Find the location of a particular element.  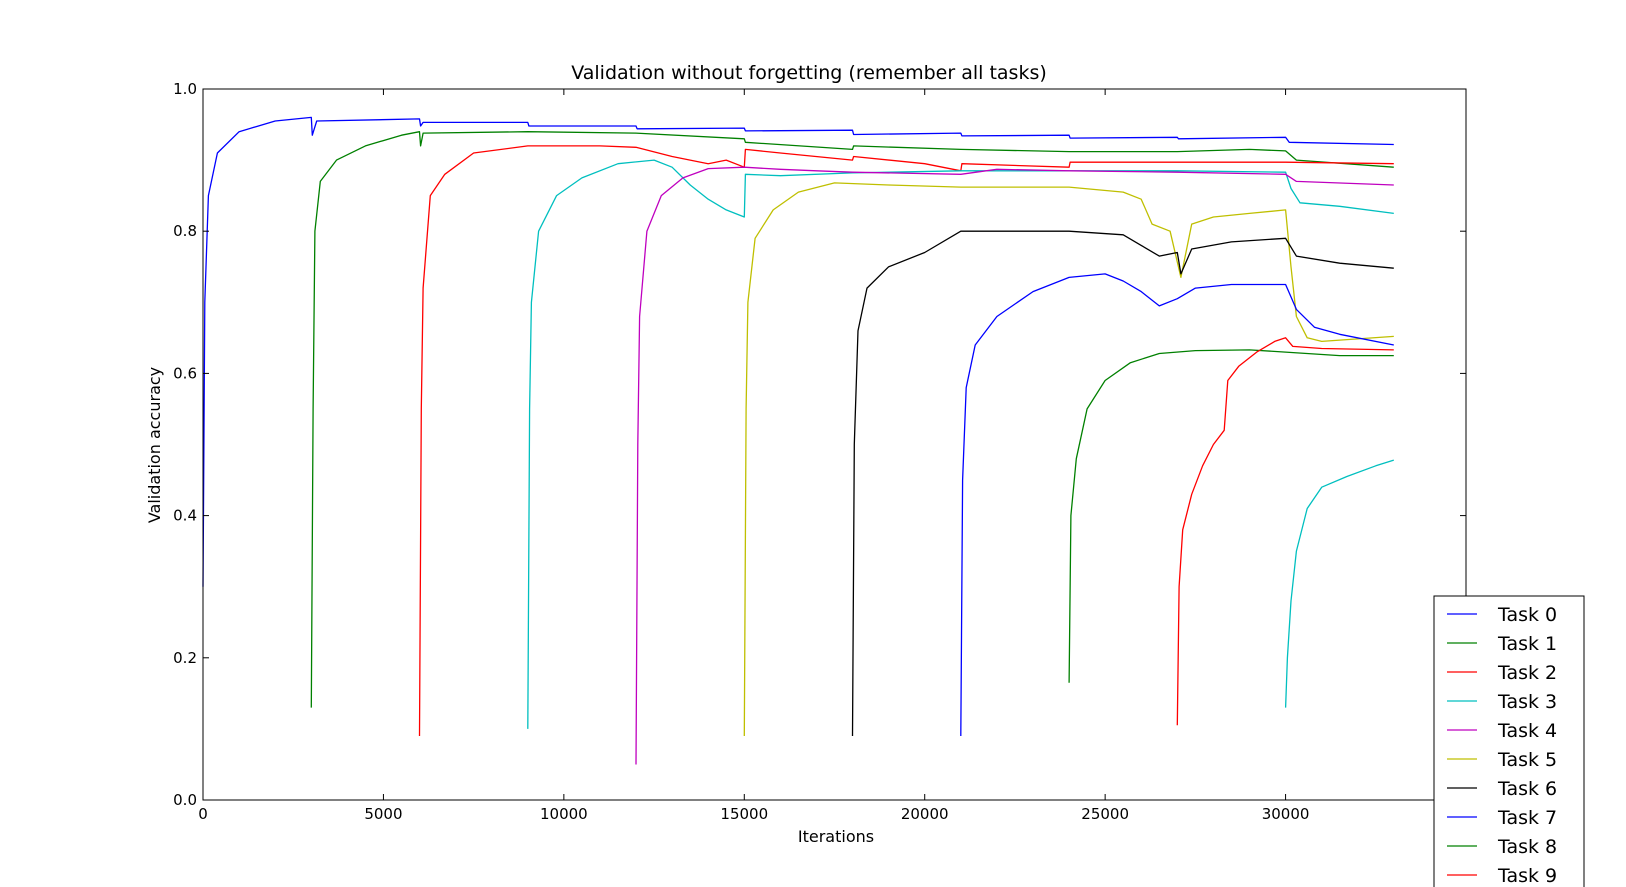

legend-label: Task 4 is located at coordinates (1527, 731).